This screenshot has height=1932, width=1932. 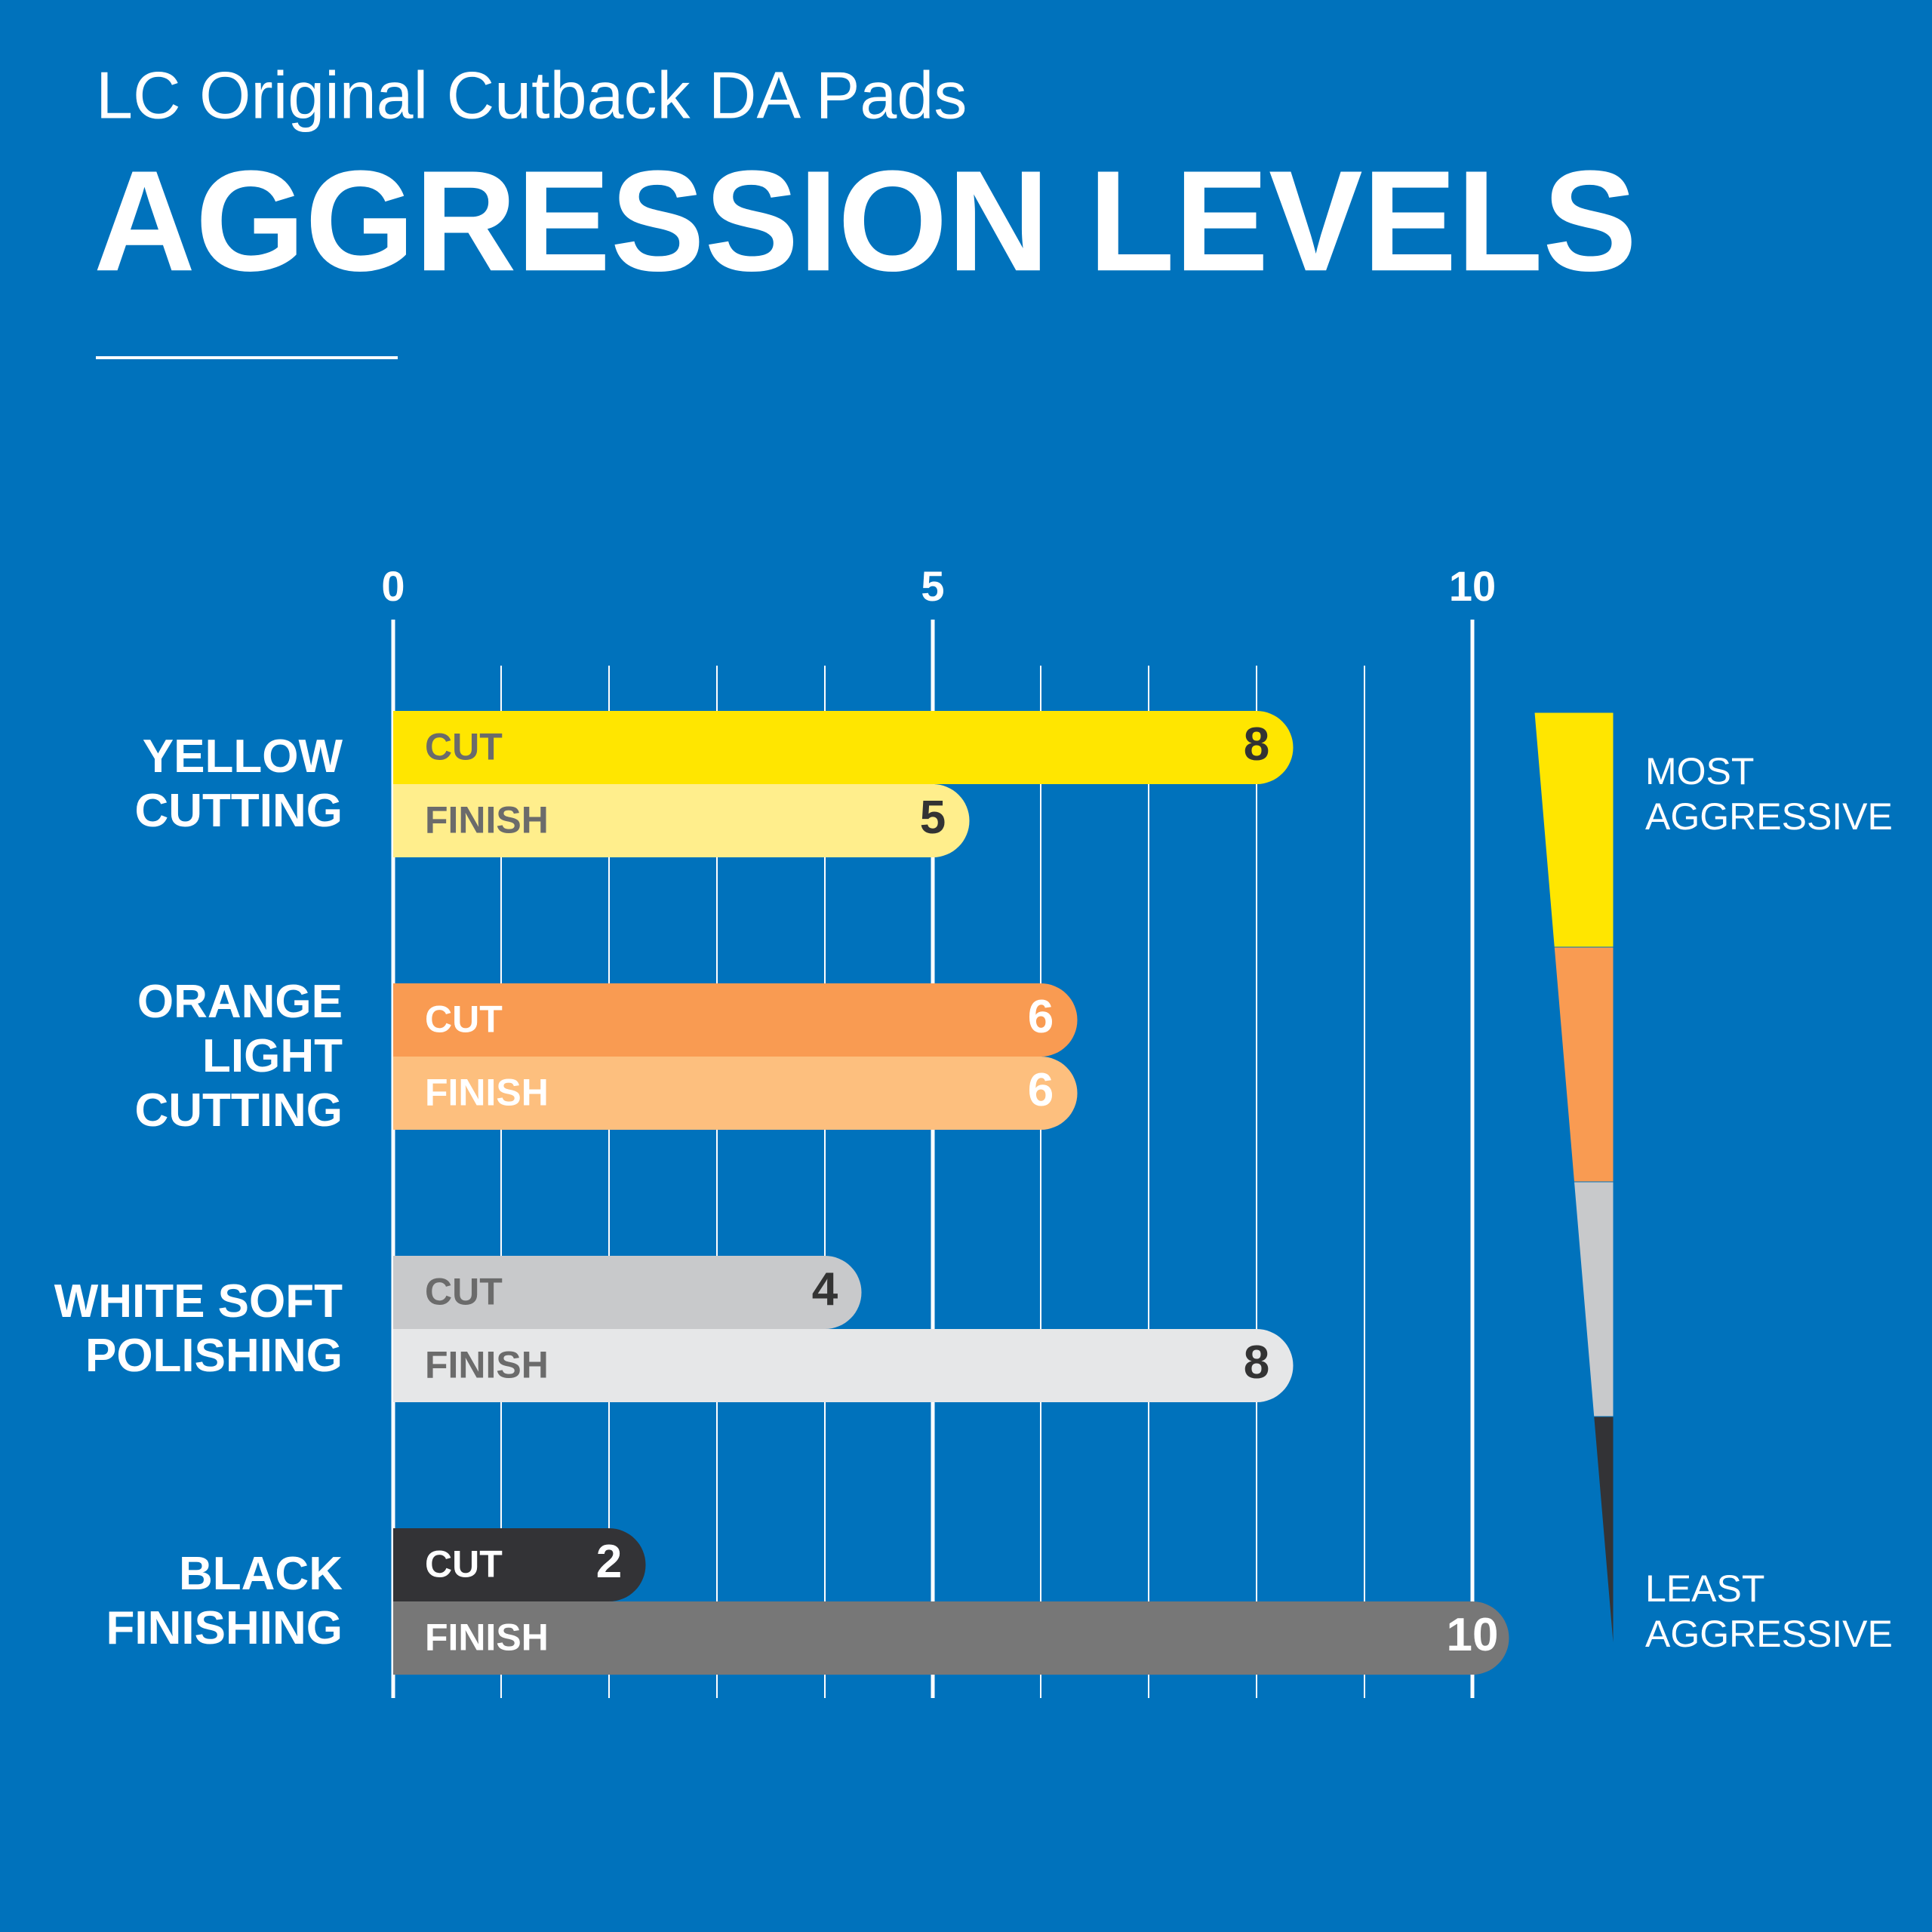 What do you see at coordinates (224, 1601) in the screenshot?
I see `category-label: BLACK FINISHING` at bounding box center [224, 1601].